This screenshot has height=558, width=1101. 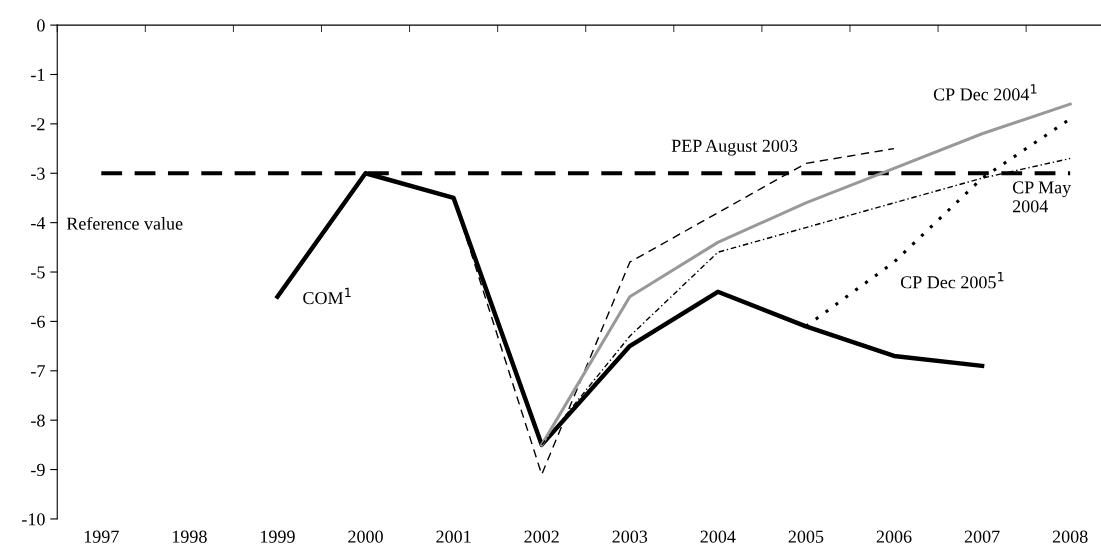 What do you see at coordinates (1070, 536) in the screenshot?
I see `x-tick-label: 2008` at bounding box center [1070, 536].